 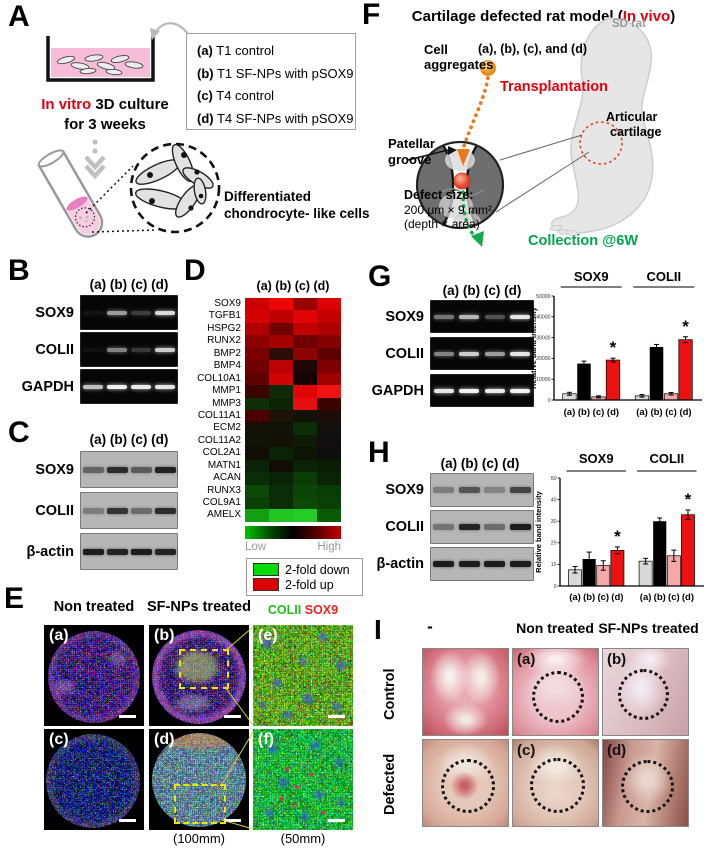 What do you see at coordinates (533, 347) in the screenshot?
I see `y-axis-title: Relative band intensity` at bounding box center [533, 347].